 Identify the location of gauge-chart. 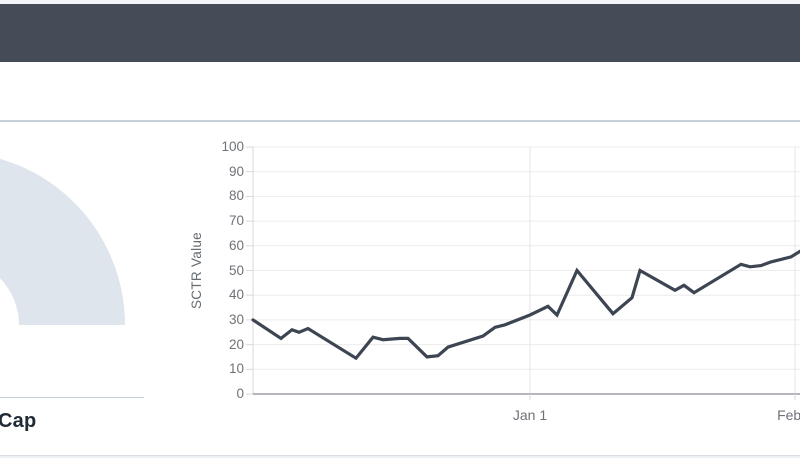
(80, 227).